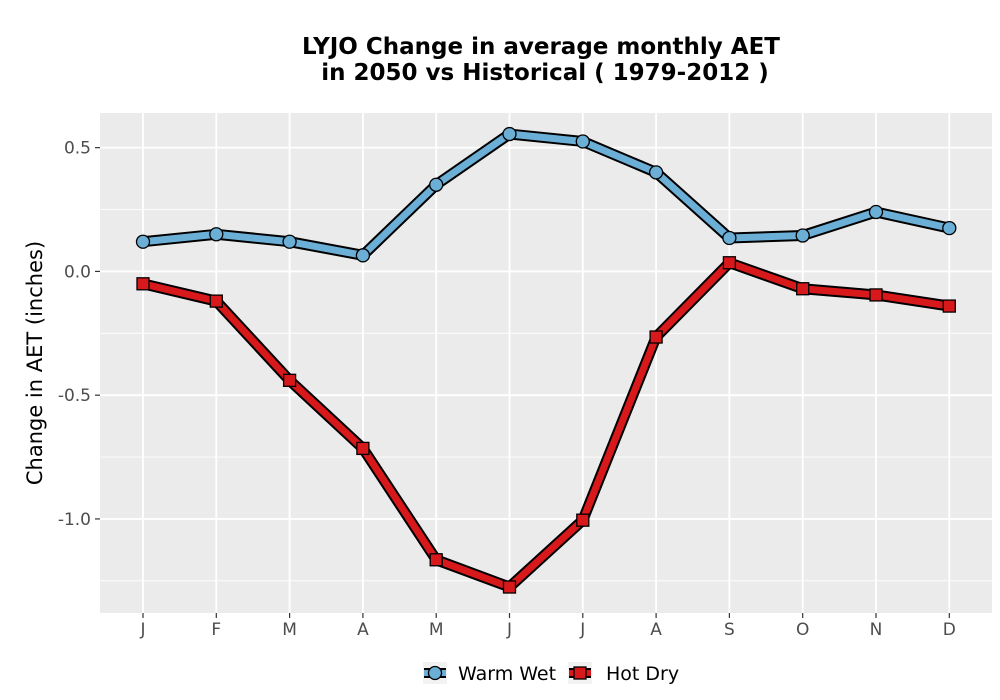 Image resolution: width=1000 pixels, height=700 pixels. What do you see at coordinates (802, 630) in the screenshot?
I see `x-tick-label: O` at bounding box center [802, 630].